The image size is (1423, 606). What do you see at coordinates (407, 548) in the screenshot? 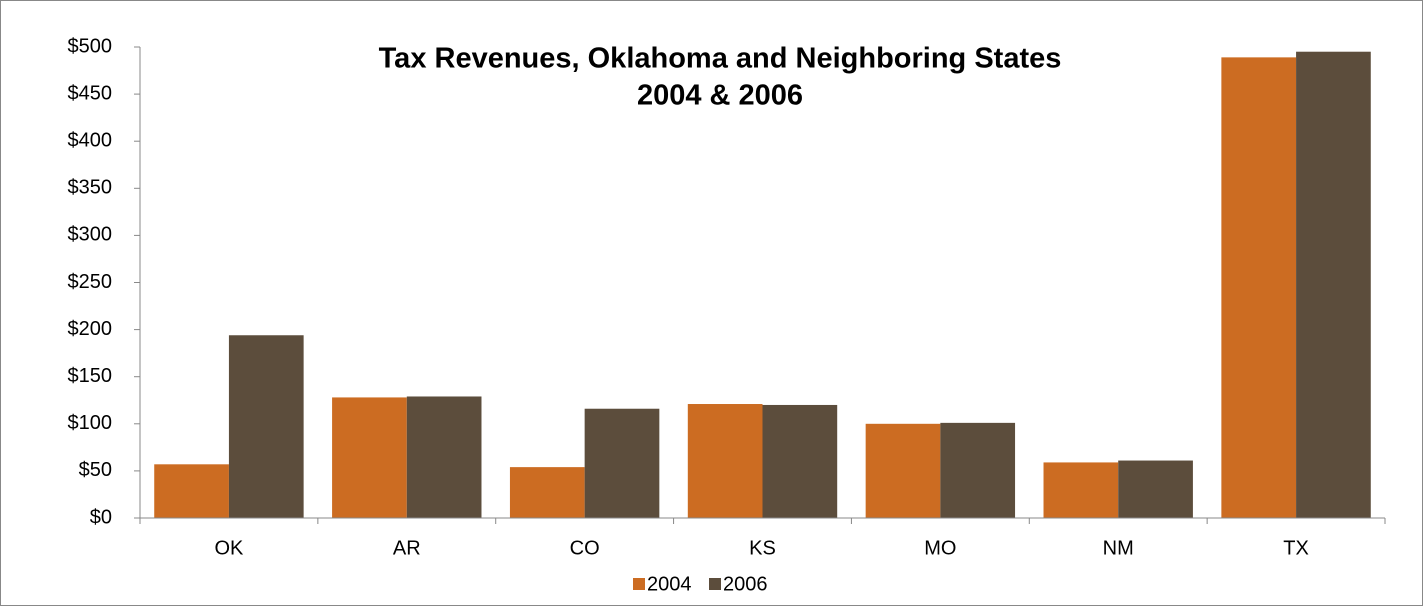
I see `x-tick-label: AR` at bounding box center [407, 548].